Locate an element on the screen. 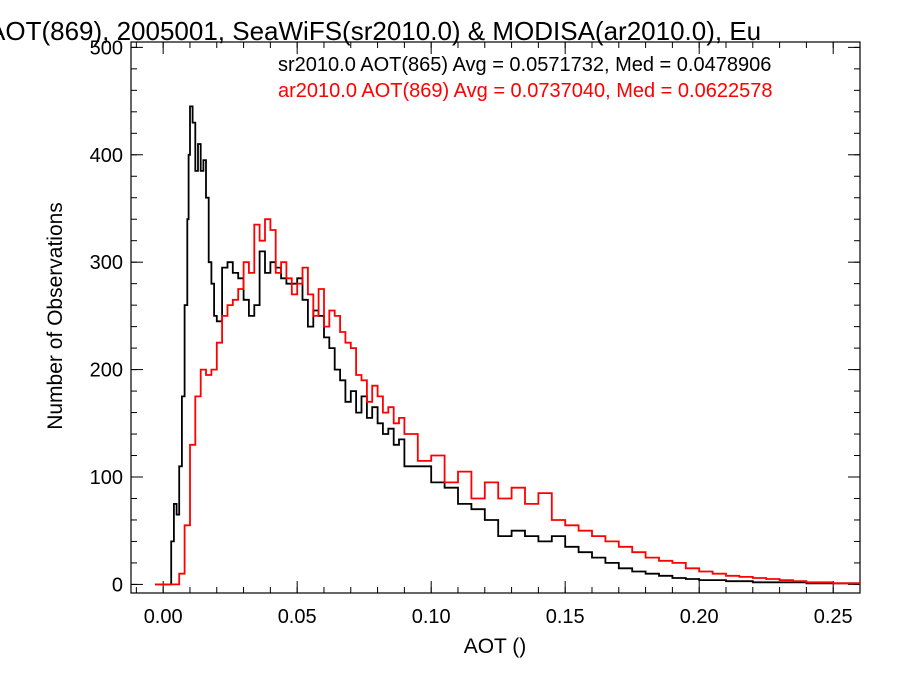 The height and width of the screenshot is (675, 900). y-axis-label: Number of Observations is located at coordinates (55, 316).